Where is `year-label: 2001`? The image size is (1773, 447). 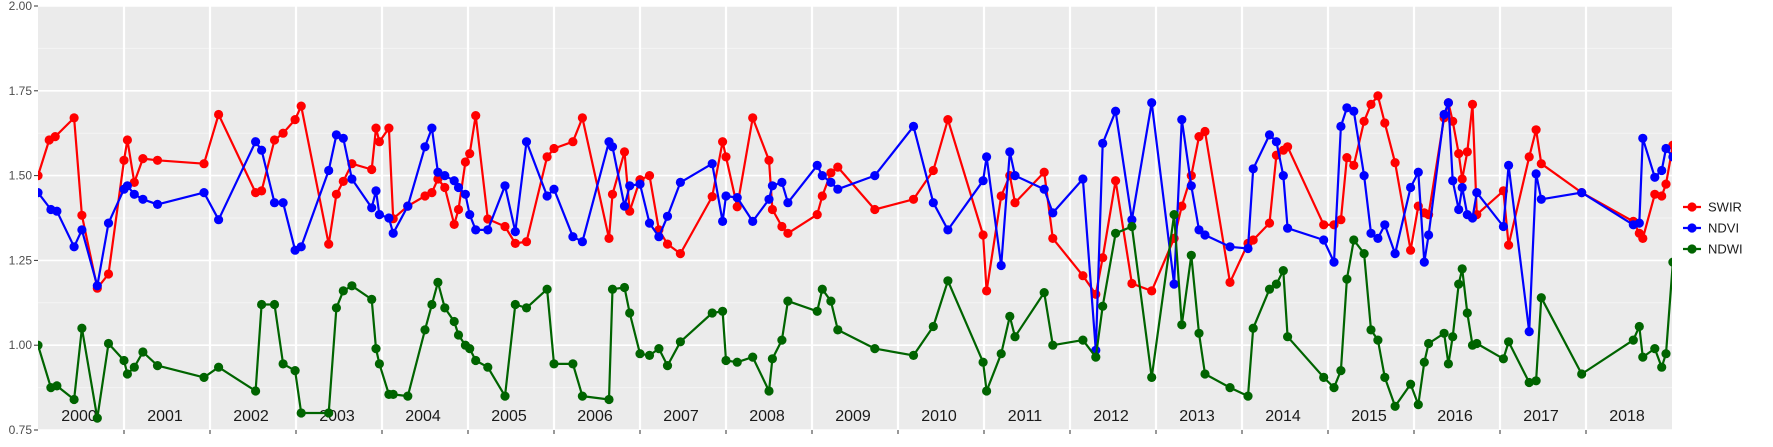
year-label: 2001 is located at coordinates (165, 416).